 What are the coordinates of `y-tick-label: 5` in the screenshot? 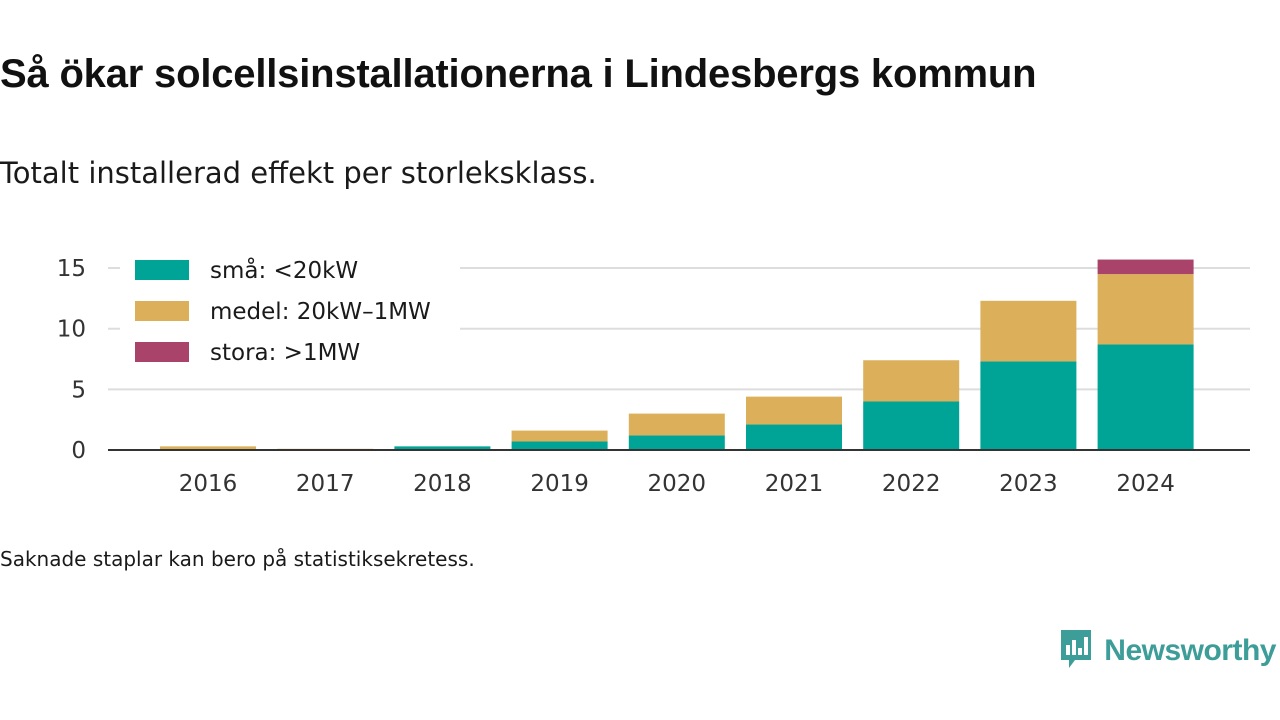 It's located at (78, 390).